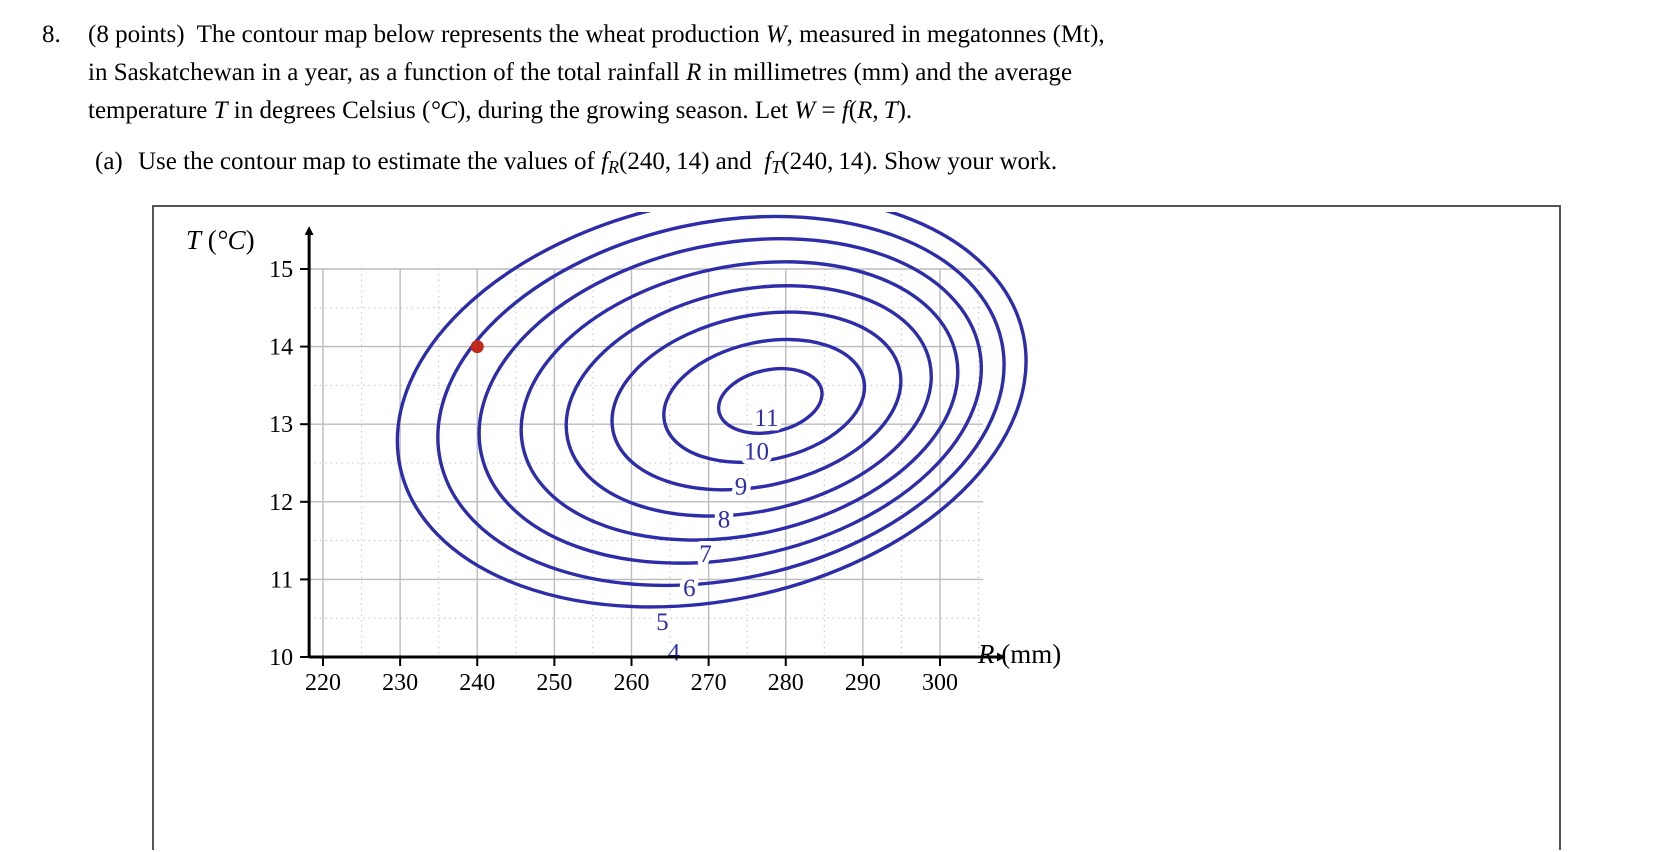 This screenshot has width=1662, height=852. I want to click on x-tick-label-250: 250, so click(554, 683).